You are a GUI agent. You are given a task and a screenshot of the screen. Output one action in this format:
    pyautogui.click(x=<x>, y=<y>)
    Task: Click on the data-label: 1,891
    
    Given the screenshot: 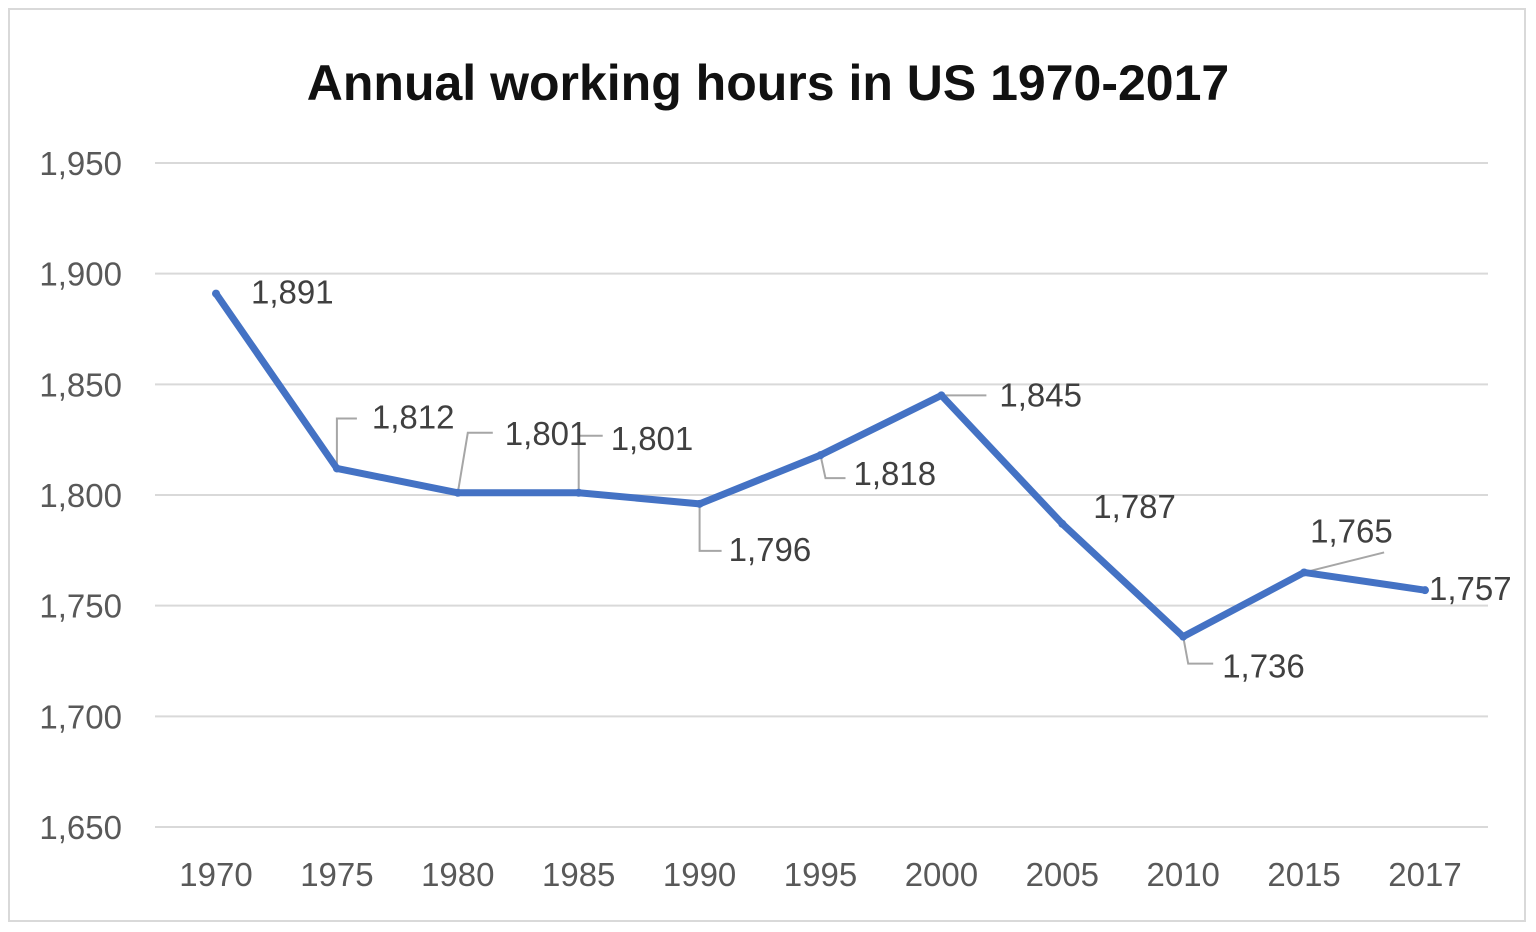 What is the action you would take?
    pyautogui.click(x=292, y=292)
    